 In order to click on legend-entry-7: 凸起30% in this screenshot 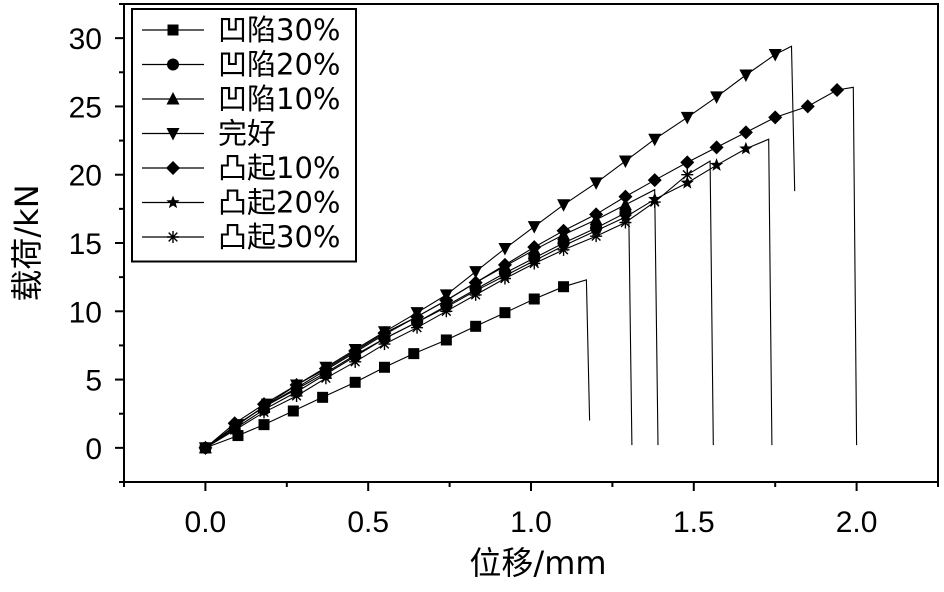, I will do `click(241, 237)`.